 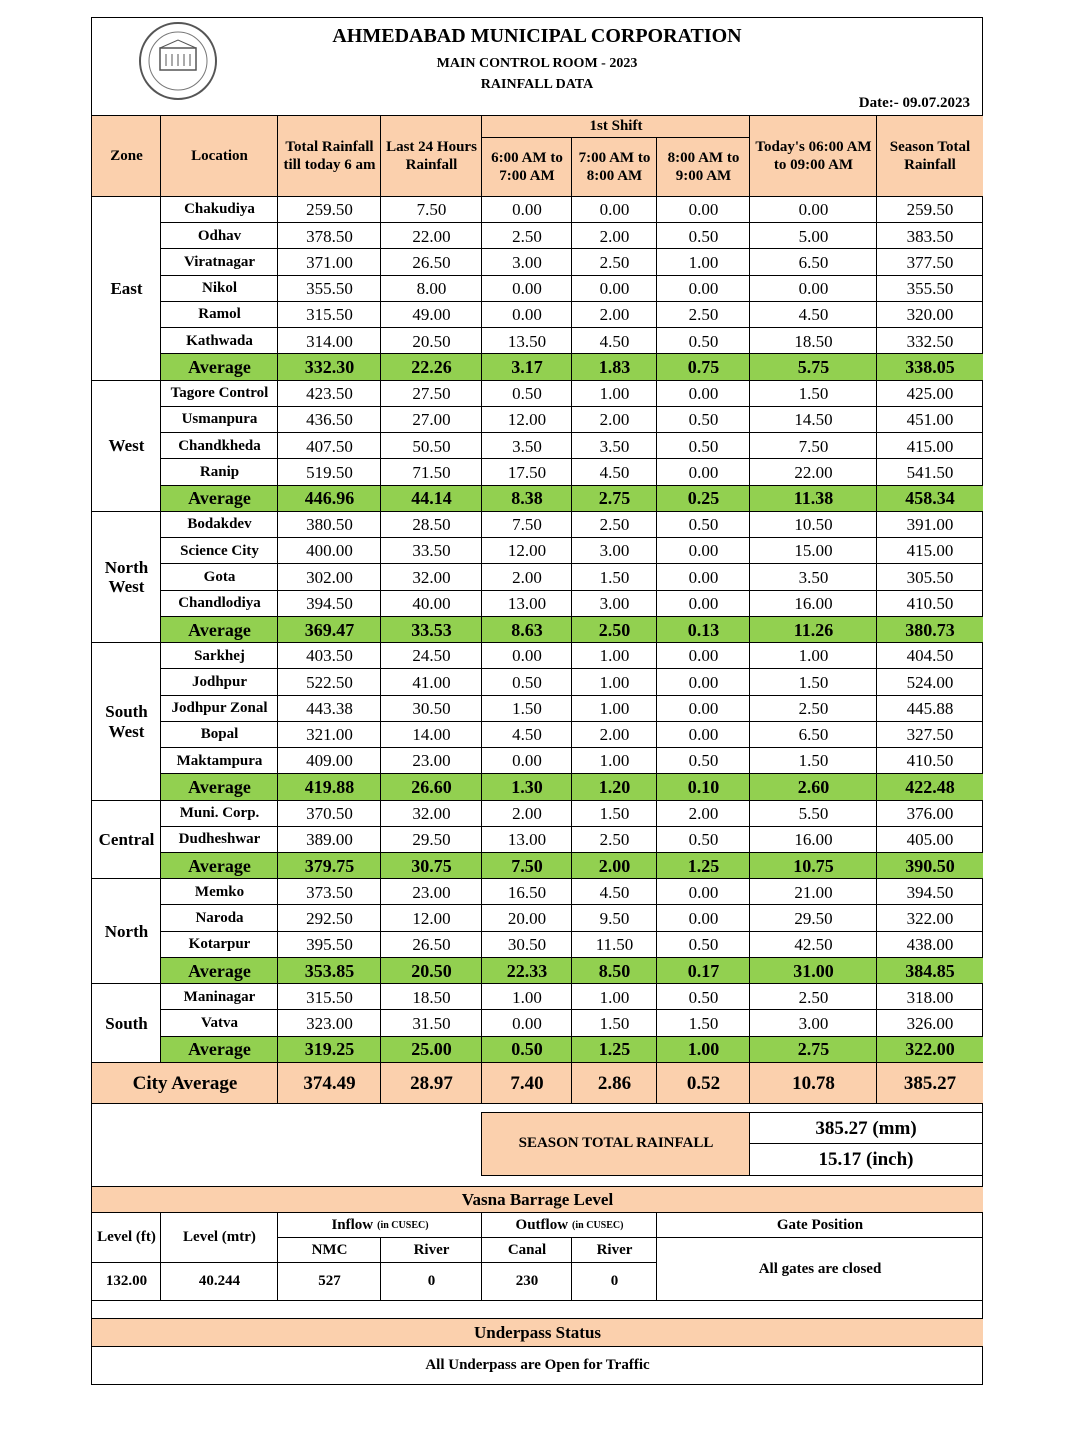 What do you see at coordinates (329, 1250) in the screenshot?
I see `header: NMC` at bounding box center [329, 1250].